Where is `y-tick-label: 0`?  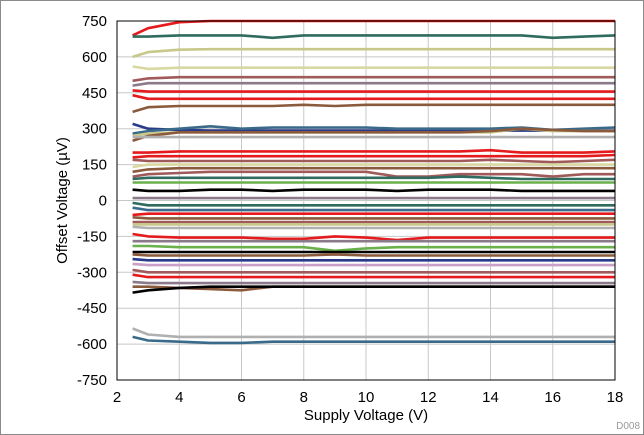 y-tick-label: 0 is located at coordinates (103, 201).